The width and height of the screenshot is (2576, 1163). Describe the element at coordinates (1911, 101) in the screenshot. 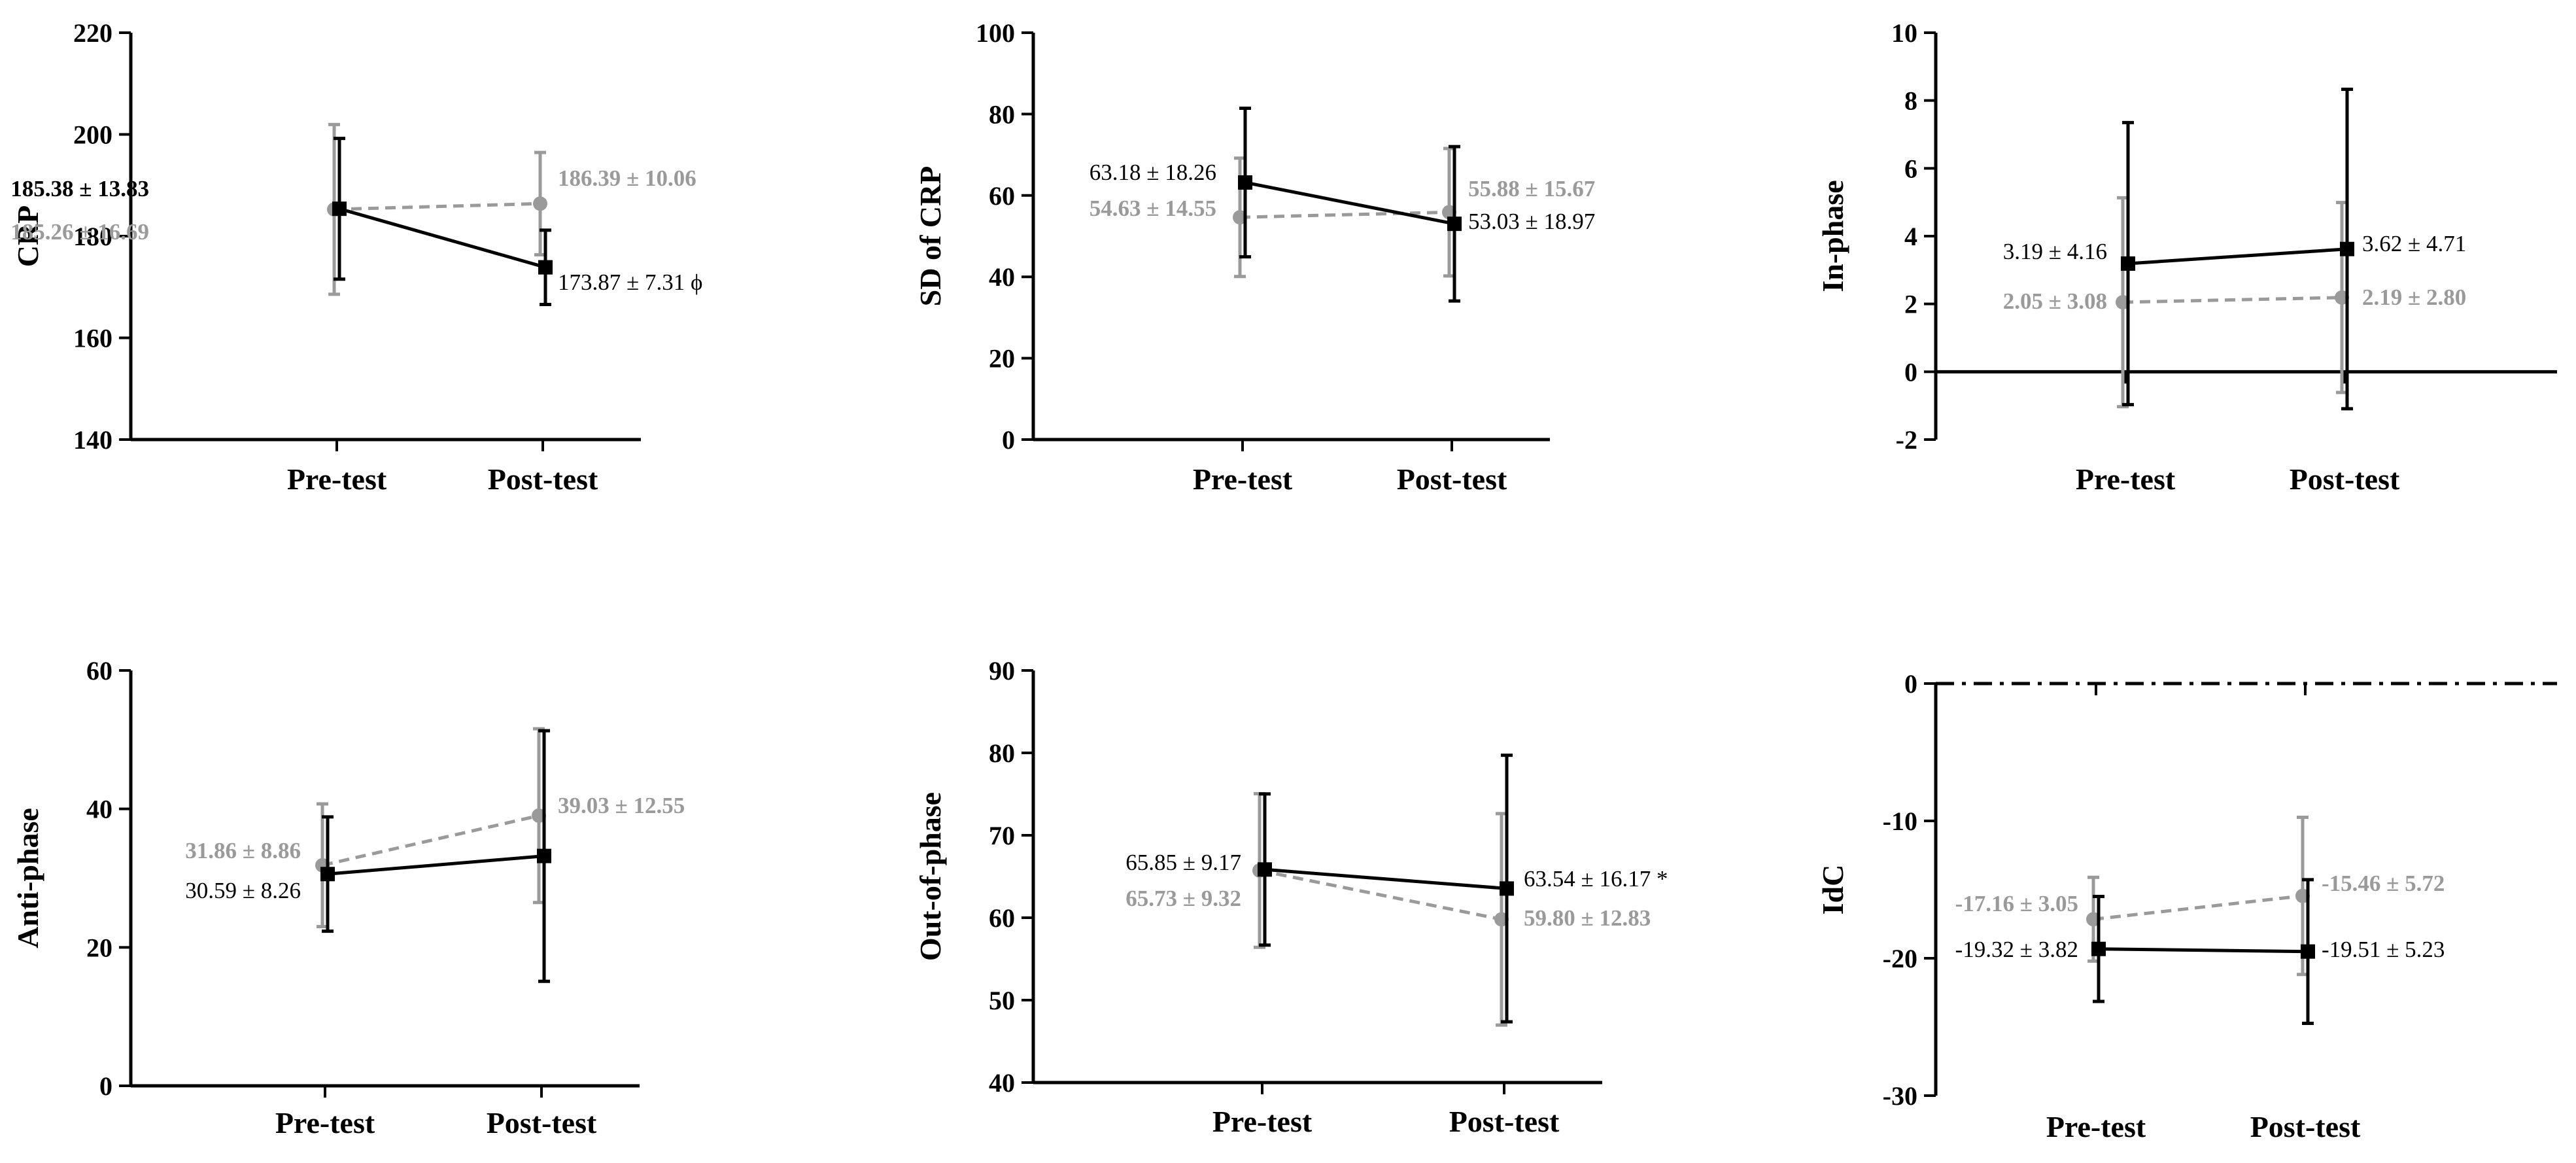

I see `y-tick-label: 8` at that location.